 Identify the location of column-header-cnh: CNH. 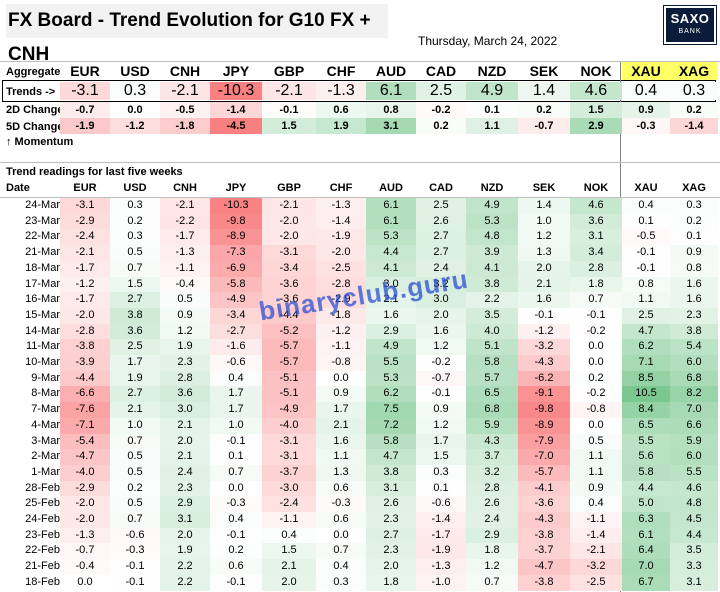
(185, 188).